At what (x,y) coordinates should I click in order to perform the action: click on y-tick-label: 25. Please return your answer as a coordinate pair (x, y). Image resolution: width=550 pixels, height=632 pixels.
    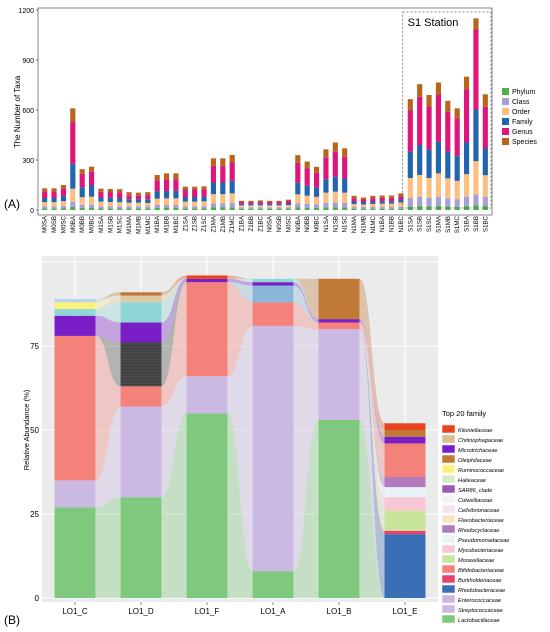
    Looking at the image, I should click on (34, 514).